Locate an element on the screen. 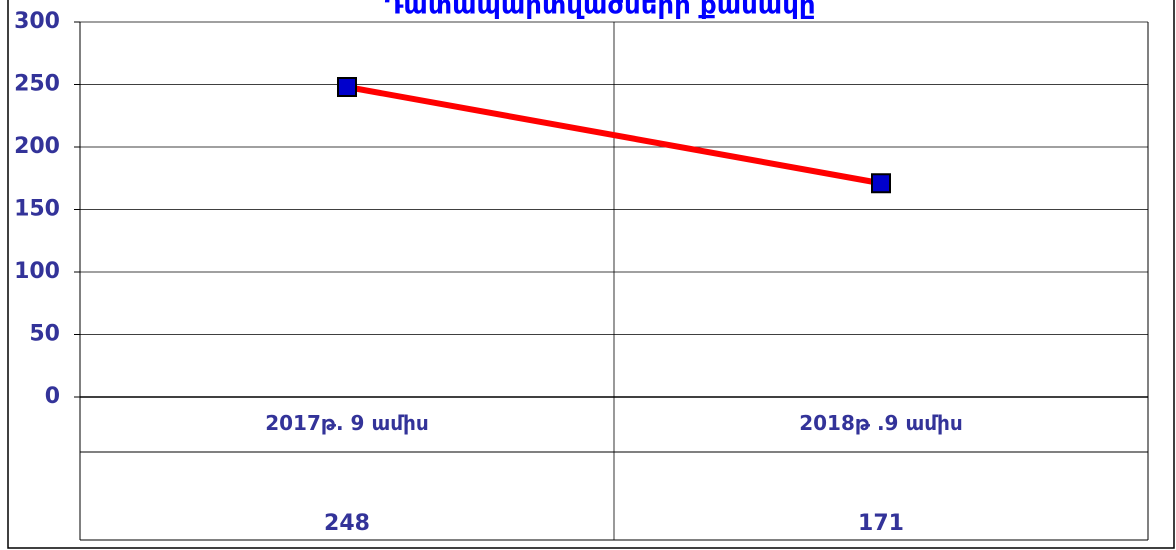 This screenshot has width=1176, height=550. table-value: 248 is located at coordinates (347, 523).